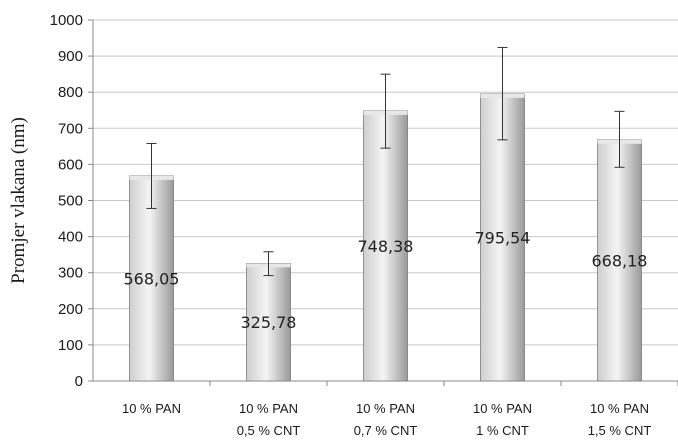 This screenshot has width=678, height=444. I want to click on x-category-label: 1 % CNT, so click(502, 430).